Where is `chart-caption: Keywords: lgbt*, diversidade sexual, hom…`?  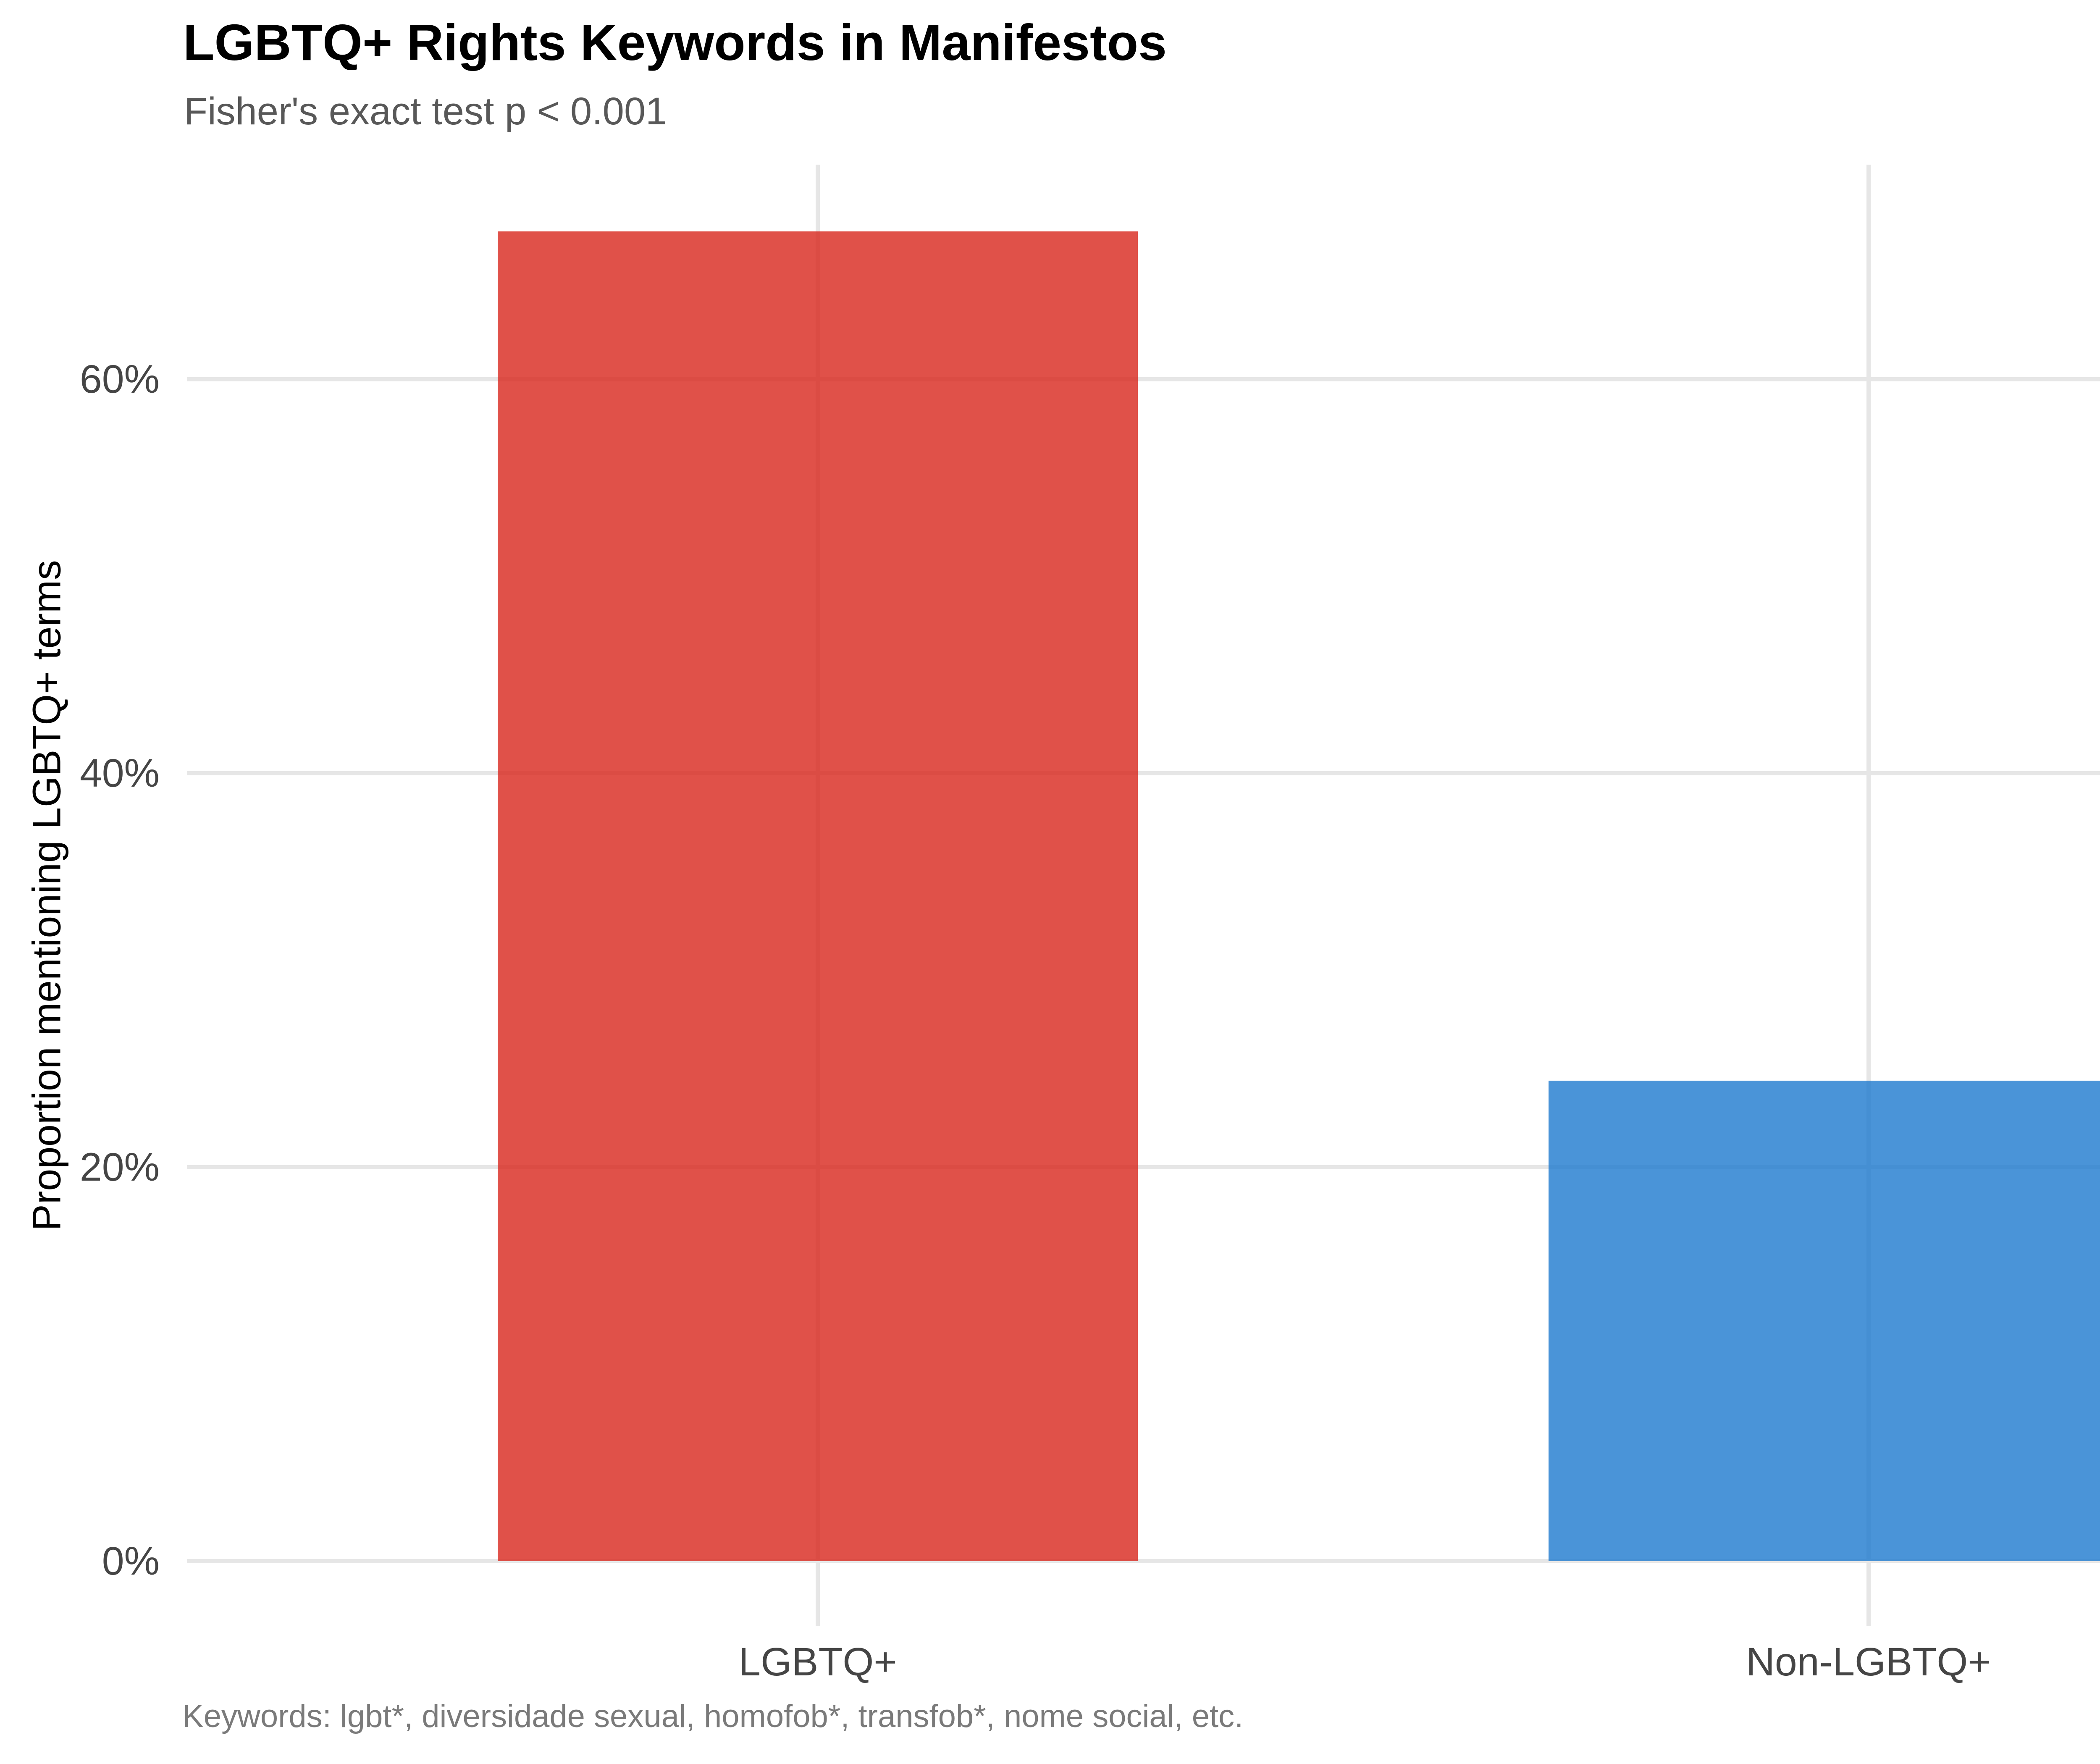 chart-caption: Keywords: lgbt*, diversidade sexual, hom… is located at coordinates (713, 1716).